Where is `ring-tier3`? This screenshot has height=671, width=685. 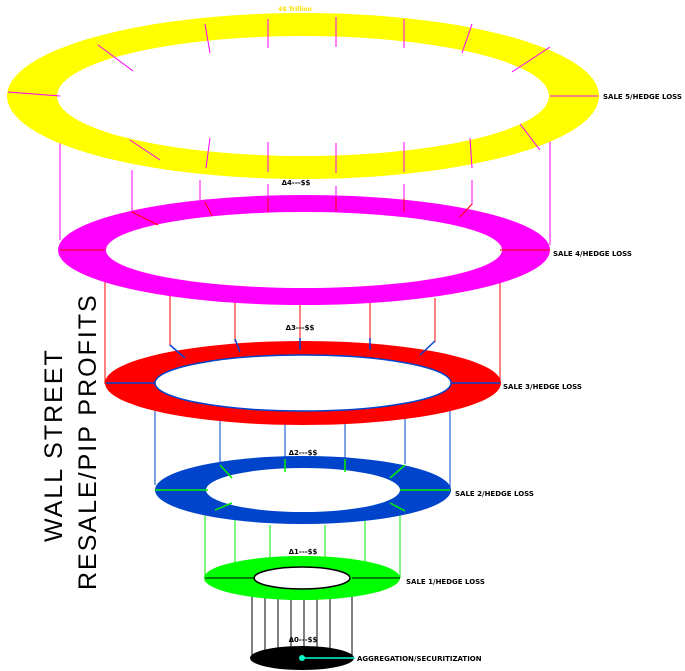
ring-tier3 is located at coordinates (303, 381).